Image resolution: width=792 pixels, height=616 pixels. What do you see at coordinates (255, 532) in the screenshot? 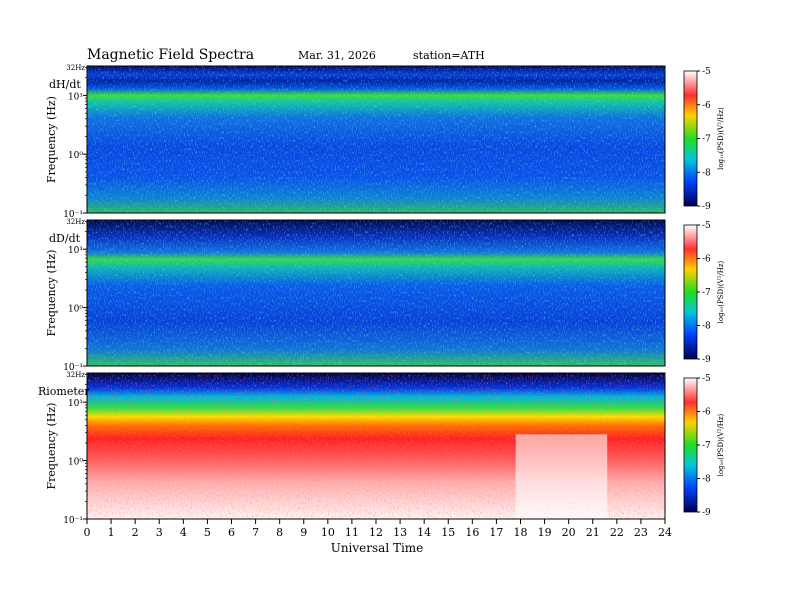
I see `x-tick-label: 7` at bounding box center [255, 532].